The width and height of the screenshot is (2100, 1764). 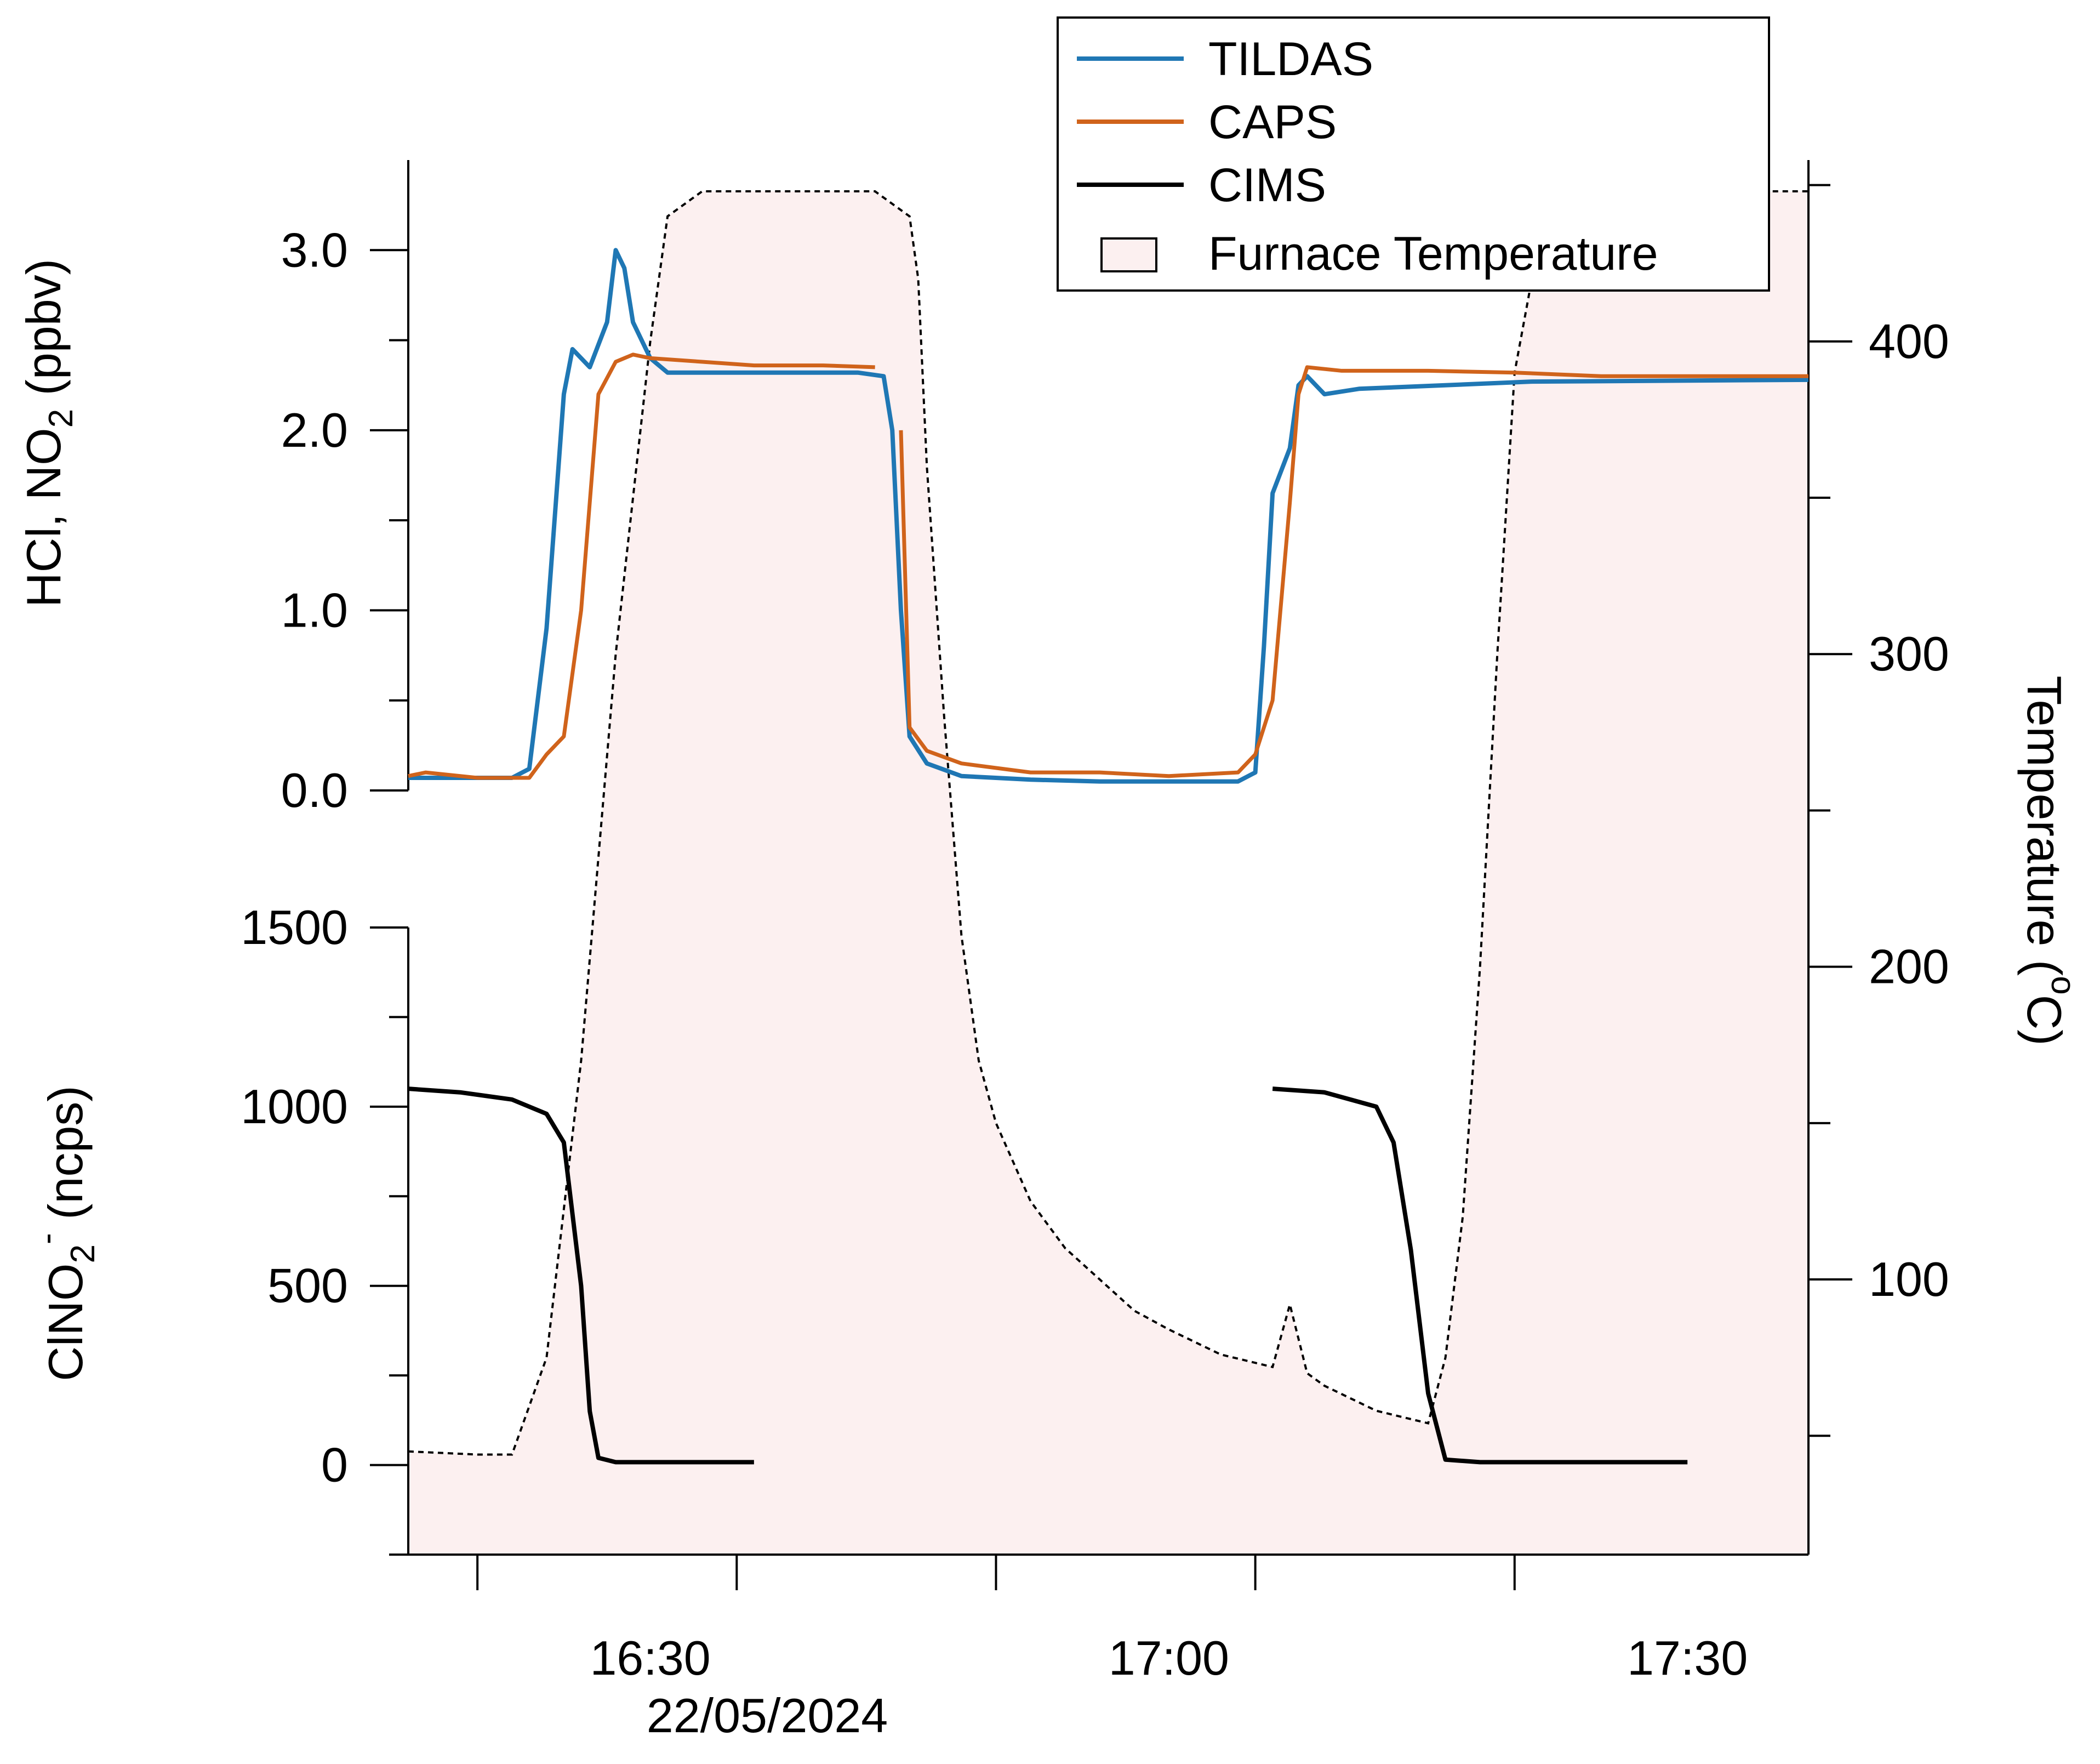 I want to click on date-label: 22/05/2024, so click(x=767, y=1715).